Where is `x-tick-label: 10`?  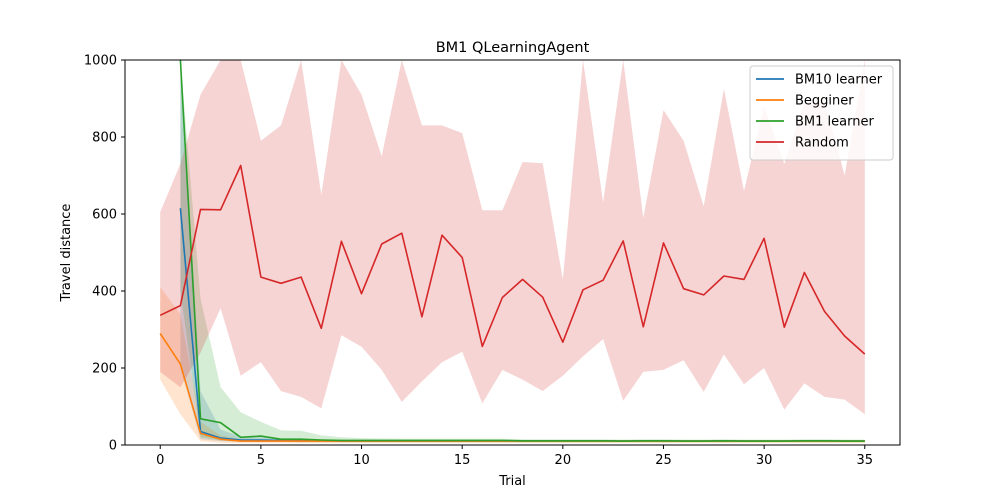
x-tick-label: 10 is located at coordinates (361, 460).